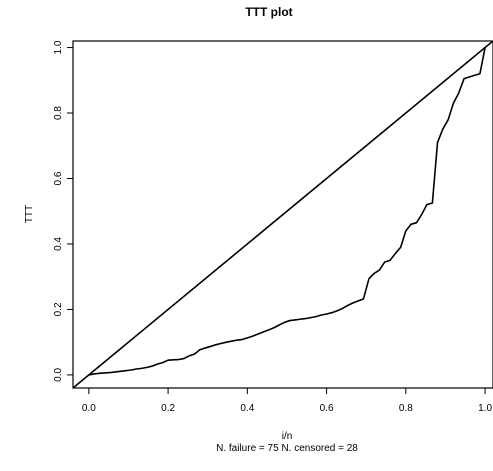 This screenshot has width=493, height=471. What do you see at coordinates (58, 178) in the screenshot?
I see `y-tick-label: 0.6` at bounding box center [58, 178].